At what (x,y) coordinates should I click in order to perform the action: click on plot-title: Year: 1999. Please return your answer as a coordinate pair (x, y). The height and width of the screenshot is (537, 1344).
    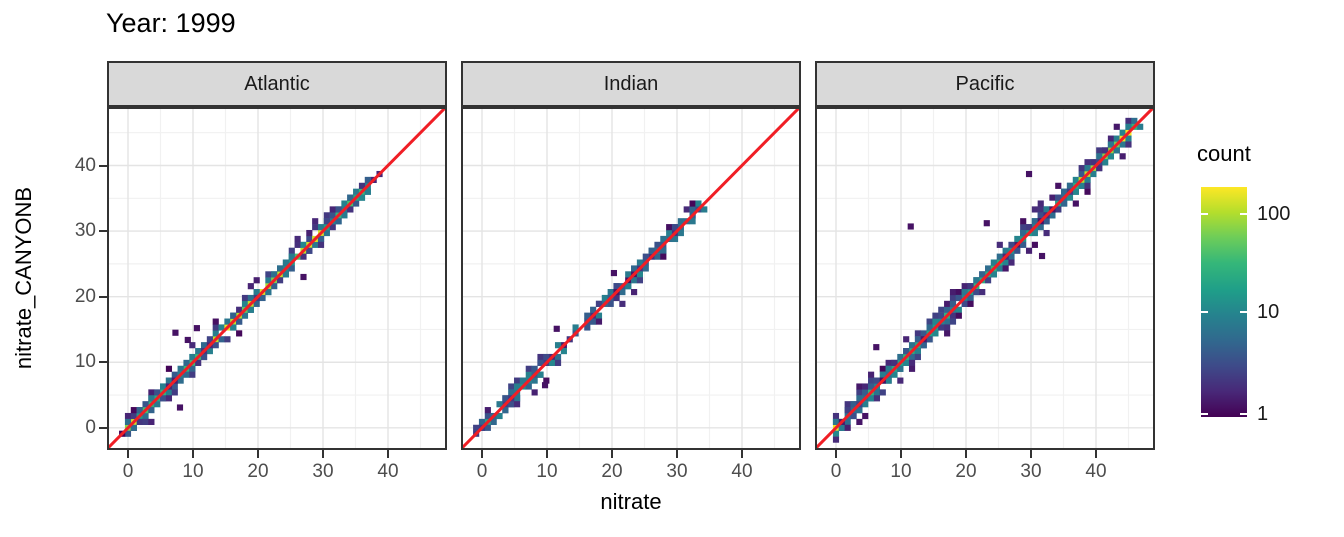
    Looking at the image, I should click on (171, 23).